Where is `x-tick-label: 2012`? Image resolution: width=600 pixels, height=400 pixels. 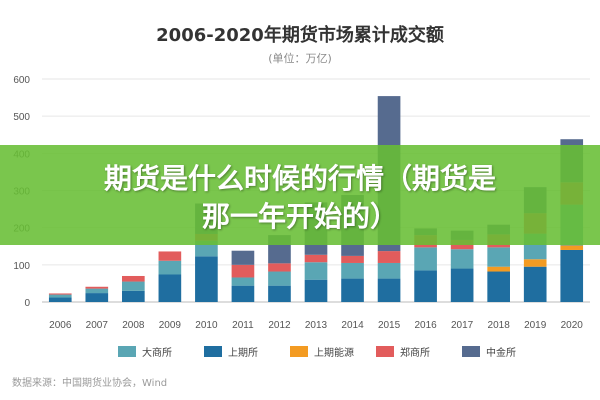 x-tick-label: 2012 is located at coordinates (279, 325).